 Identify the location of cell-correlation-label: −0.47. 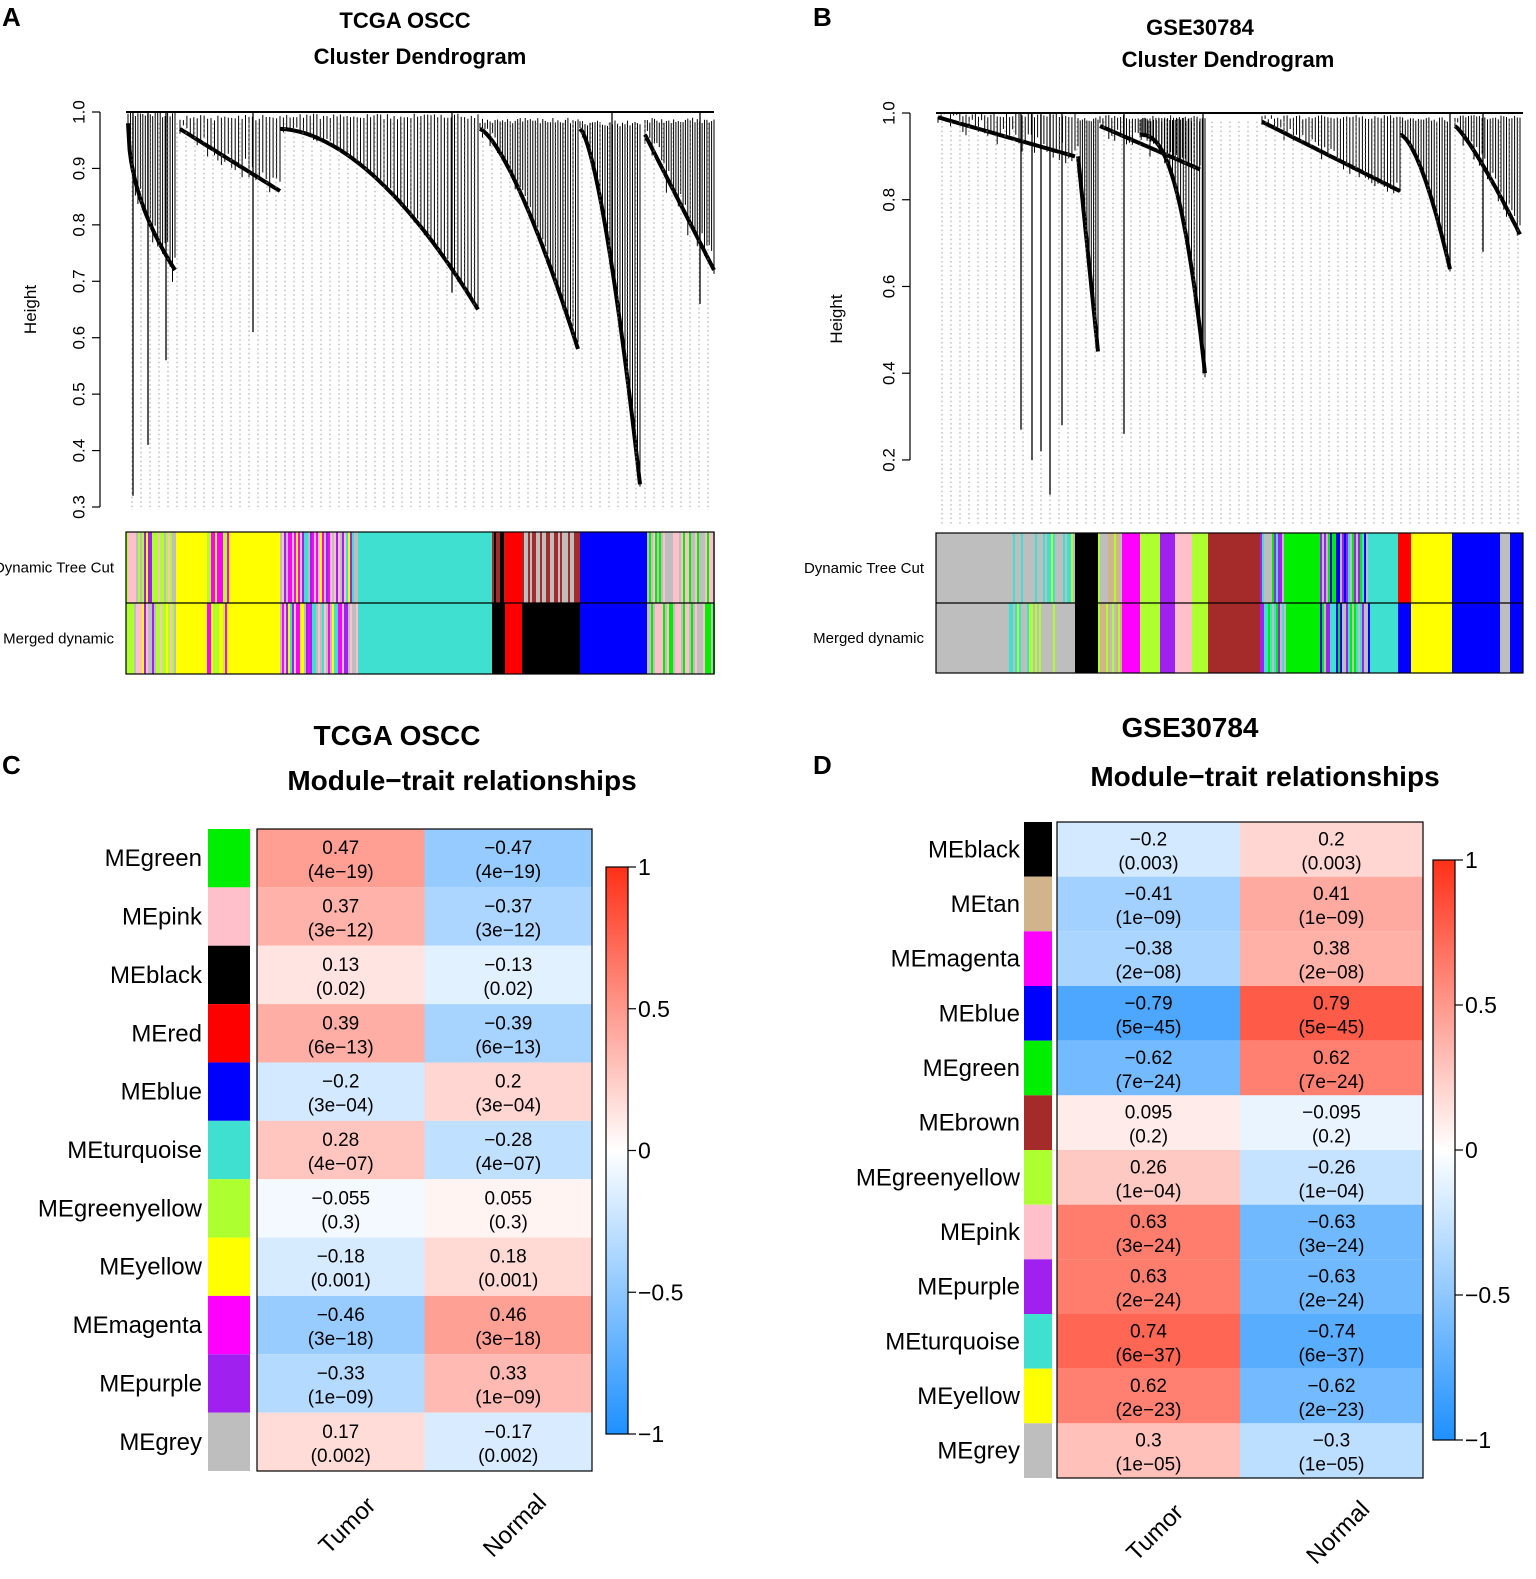
(508, 848).